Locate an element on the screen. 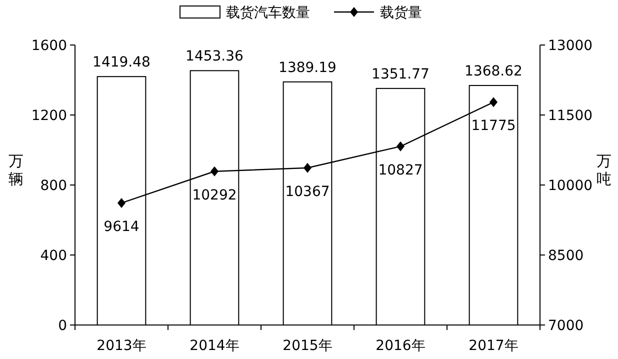 This screenshot has width=618, height=359. y2-tick-label: 7000 is located at coordinates (566, 326).